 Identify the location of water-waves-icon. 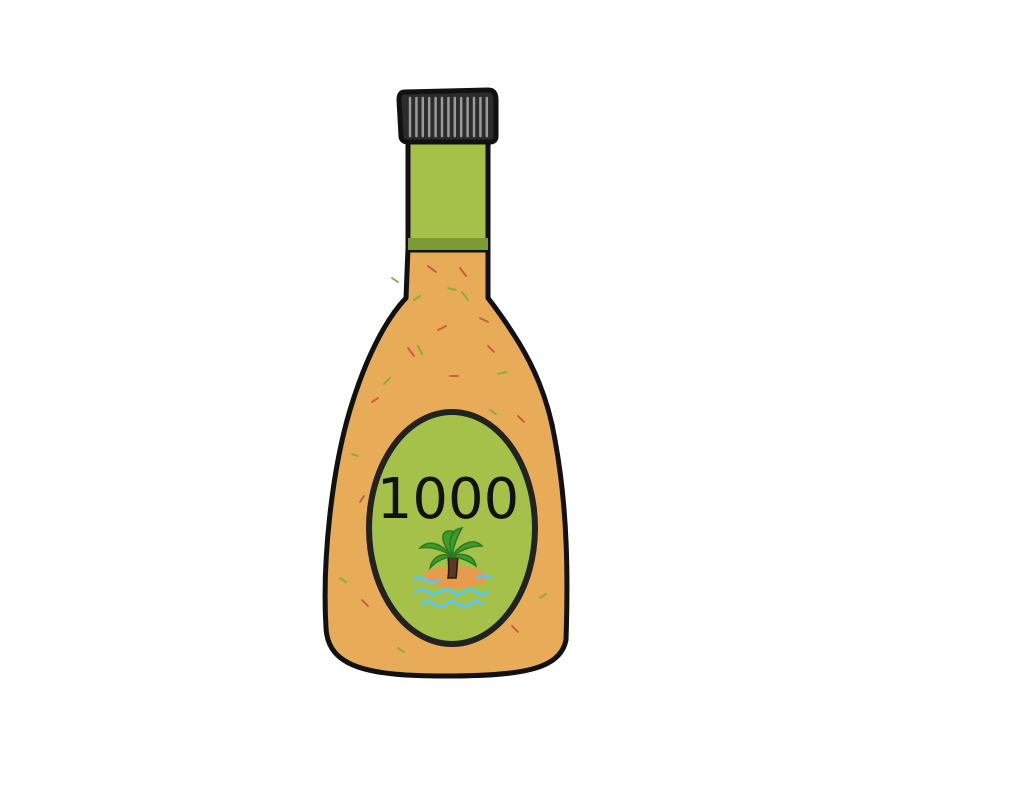
(452, 591).